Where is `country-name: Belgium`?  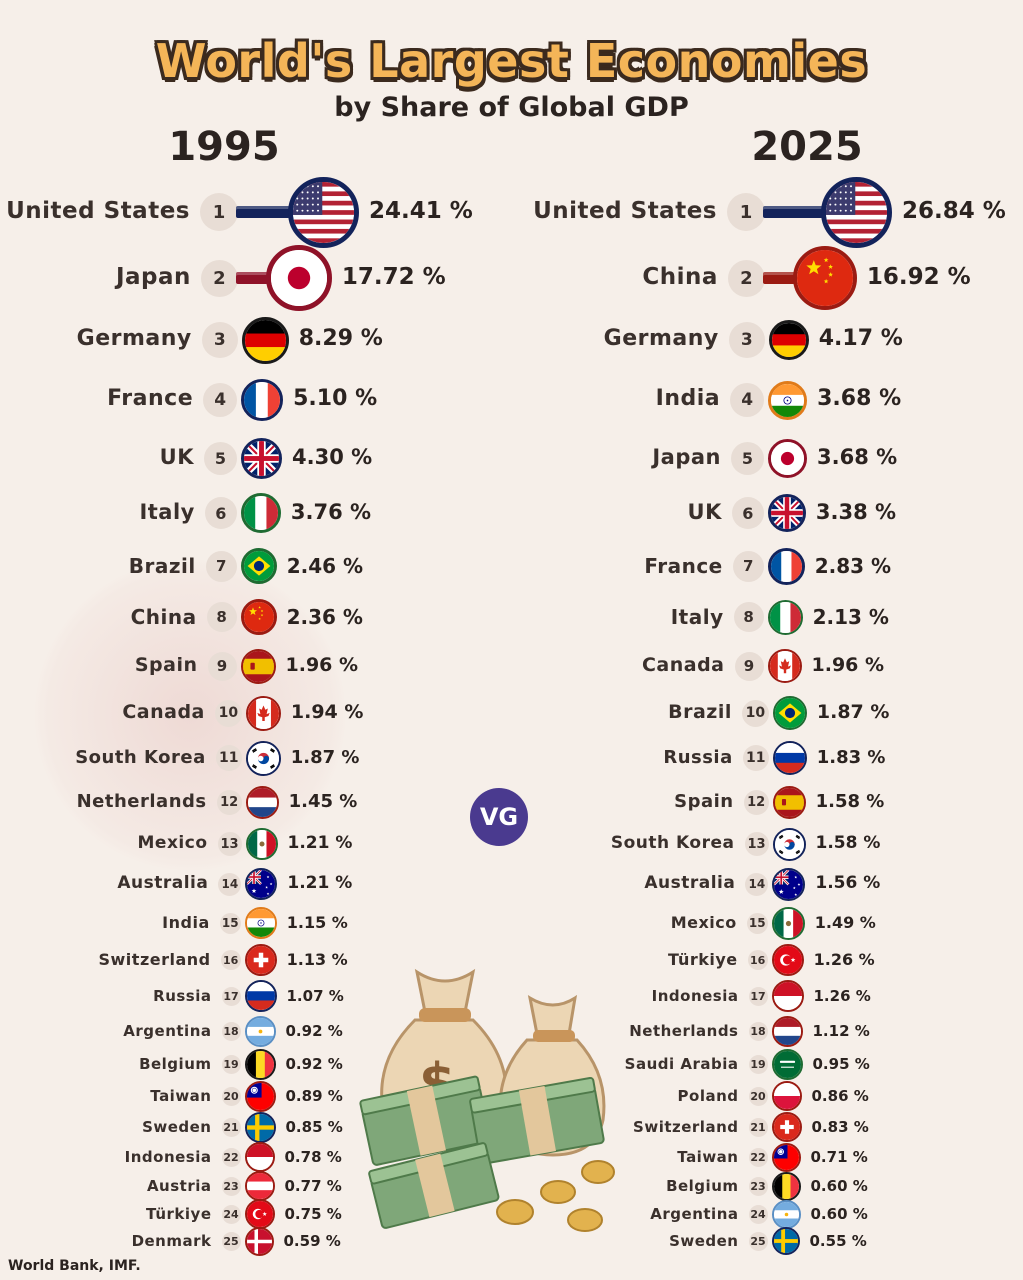 country-name: Belgium is located at coordinates (702, 1185).